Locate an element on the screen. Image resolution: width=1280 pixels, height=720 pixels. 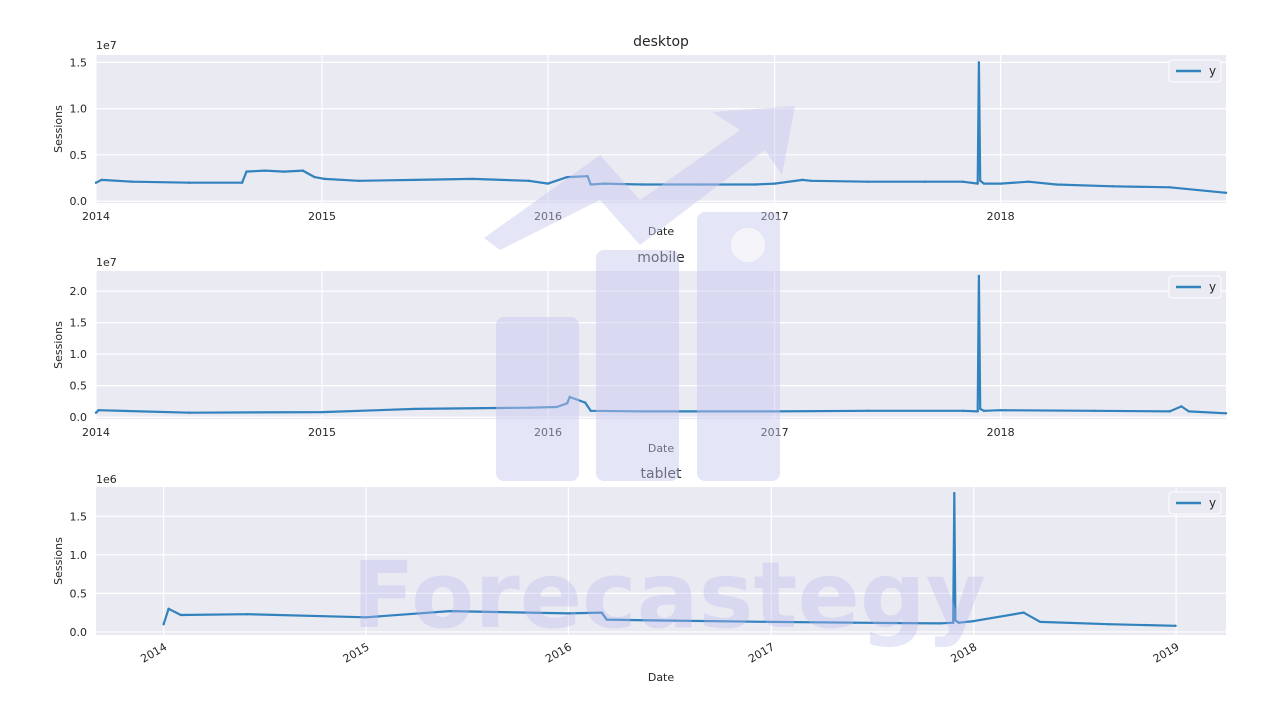
y-ticks: 0.0 0.5 1.0 1.5 is located at coordinates (79, 574).